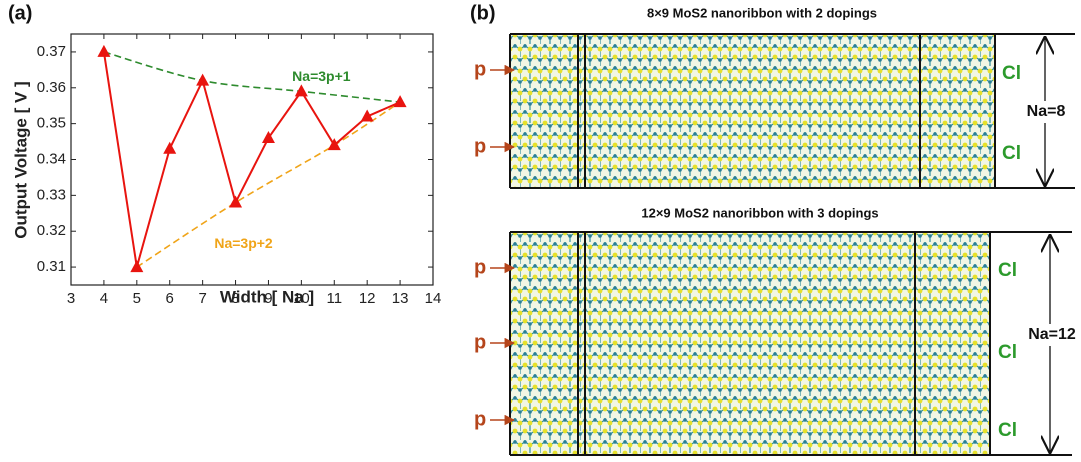  What do you see at coordinates (321, 76) in the screenshot?
I see `series-annotation: Na=3p+1` at bounding box center [321, 76].